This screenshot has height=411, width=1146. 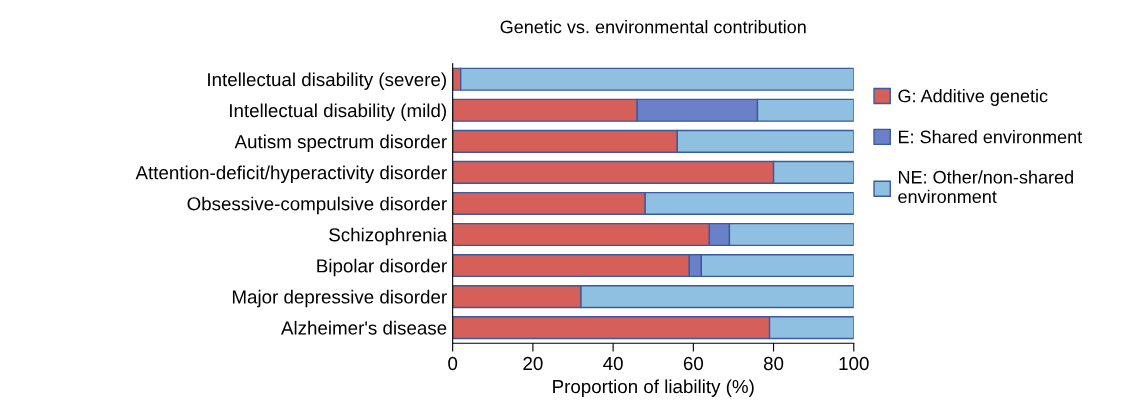 What do you see at coordinates (653, 388) in the screenshot?
I see `x-axis-title: Proportion of liability (%)` at bounding box center [653, 388].